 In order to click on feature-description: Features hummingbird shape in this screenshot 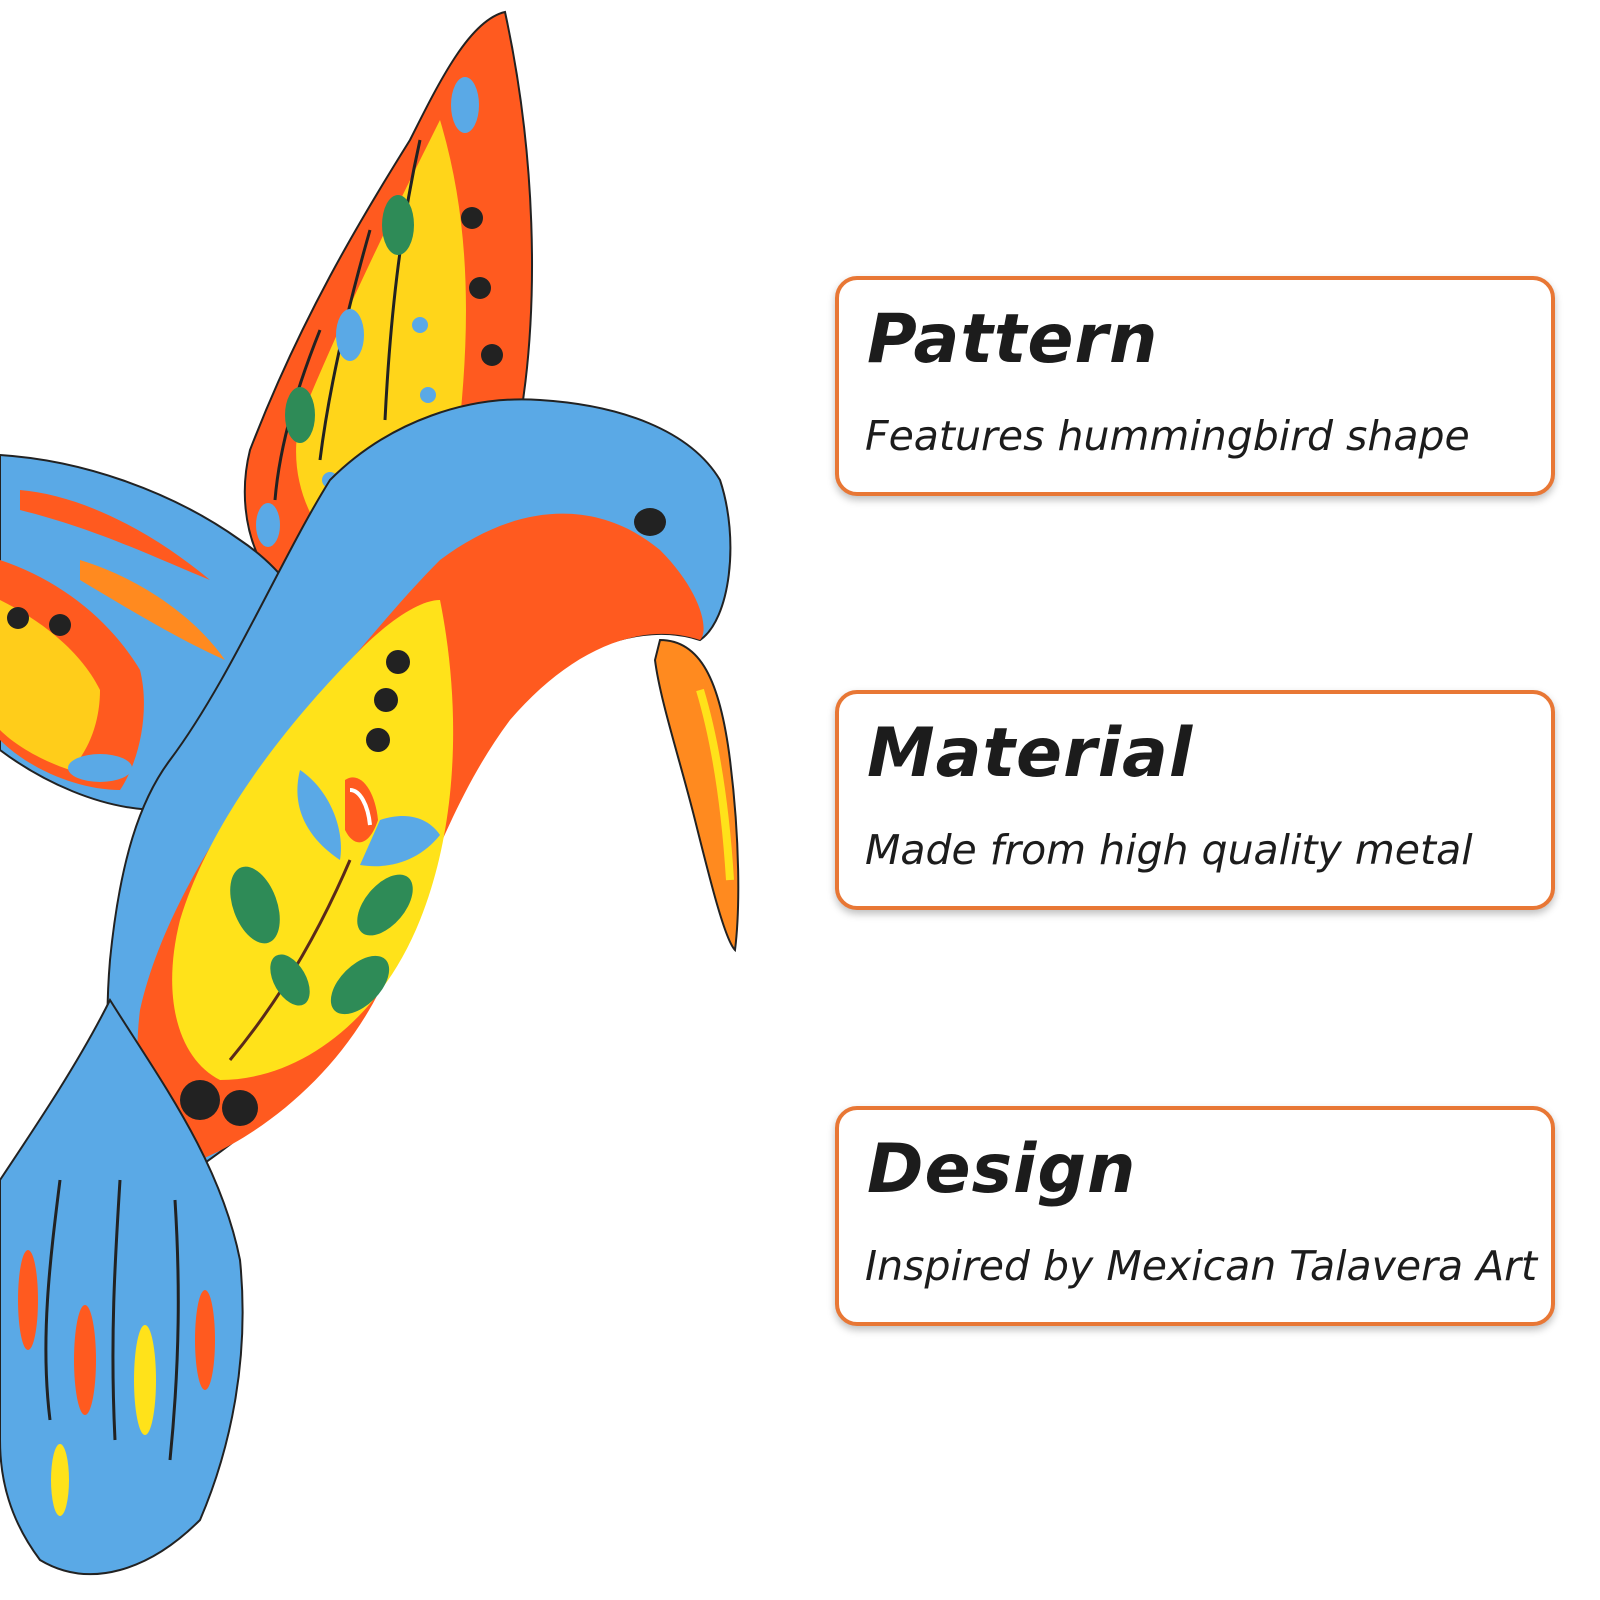, I will do `click(1167, 436)`.